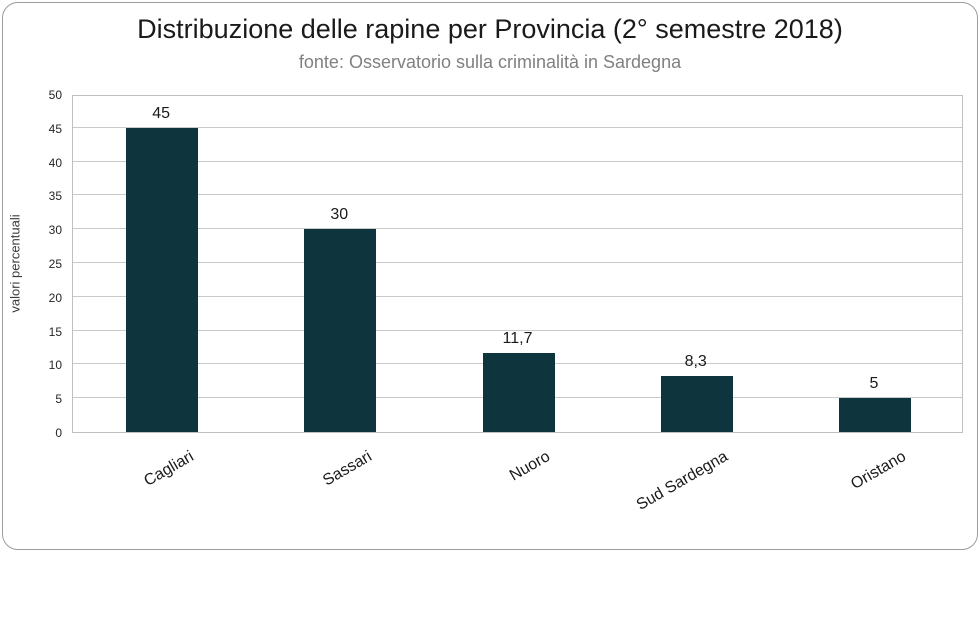 This screenshot has height=630, width=980. What do you see at coordinates (339, 215) in the screenshot?
I see `bar-value-label: 30` at bounding box center [339, 215].